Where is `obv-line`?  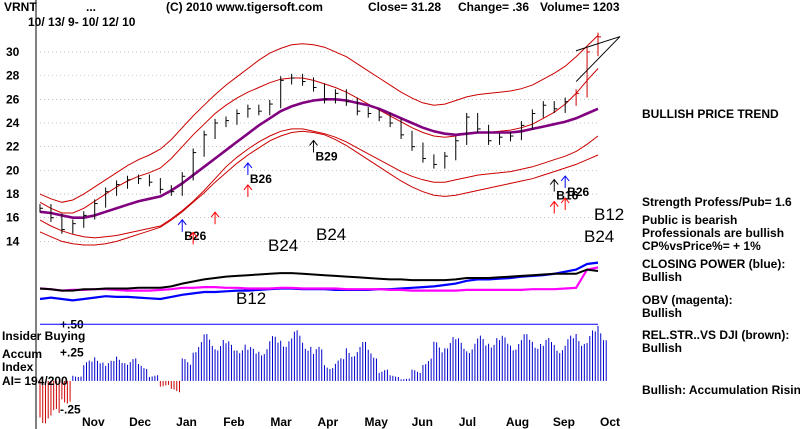
obv-line is located at coordinates (319, 279).